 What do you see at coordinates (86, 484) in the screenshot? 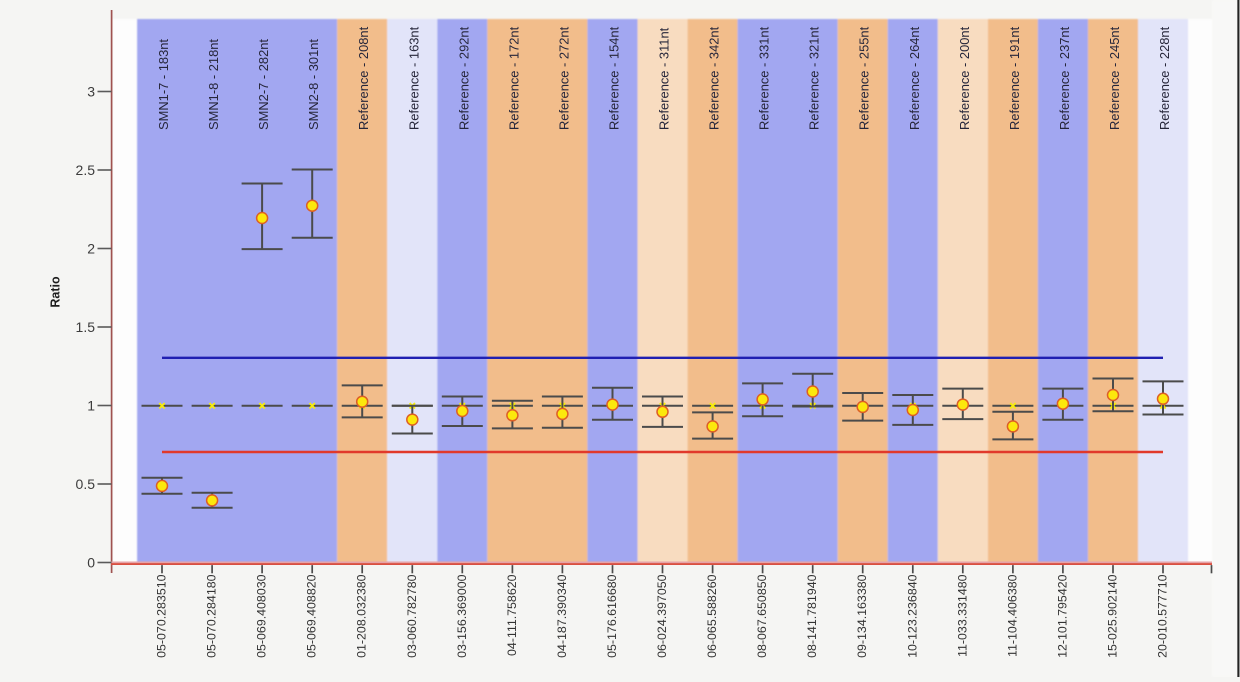
I see `svg-text: 0.5` at bounding box center [86, 484].